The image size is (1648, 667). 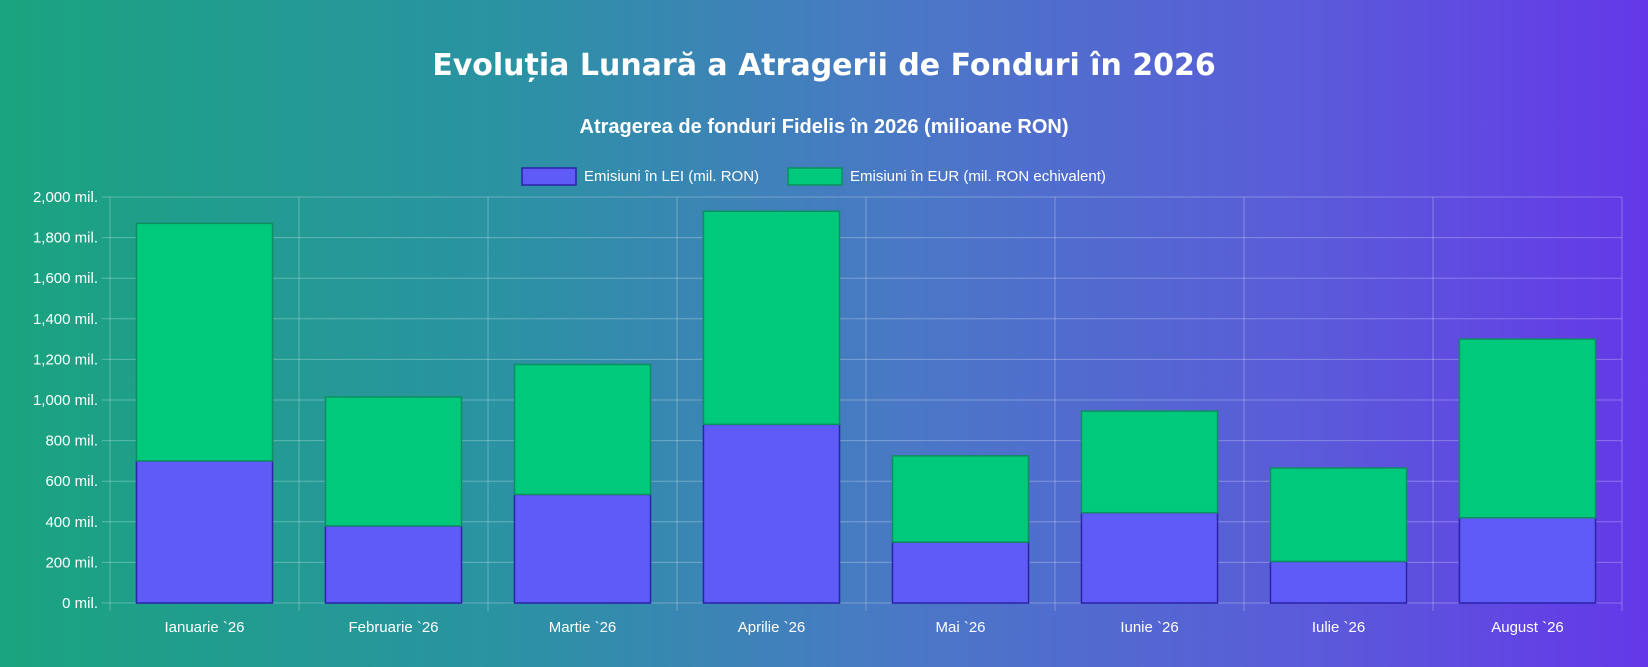 What do you see at coordinates (80, 603) in the screenshot?
I see `y-tick-label: 0 mil.` at bounding box center [80, 603].